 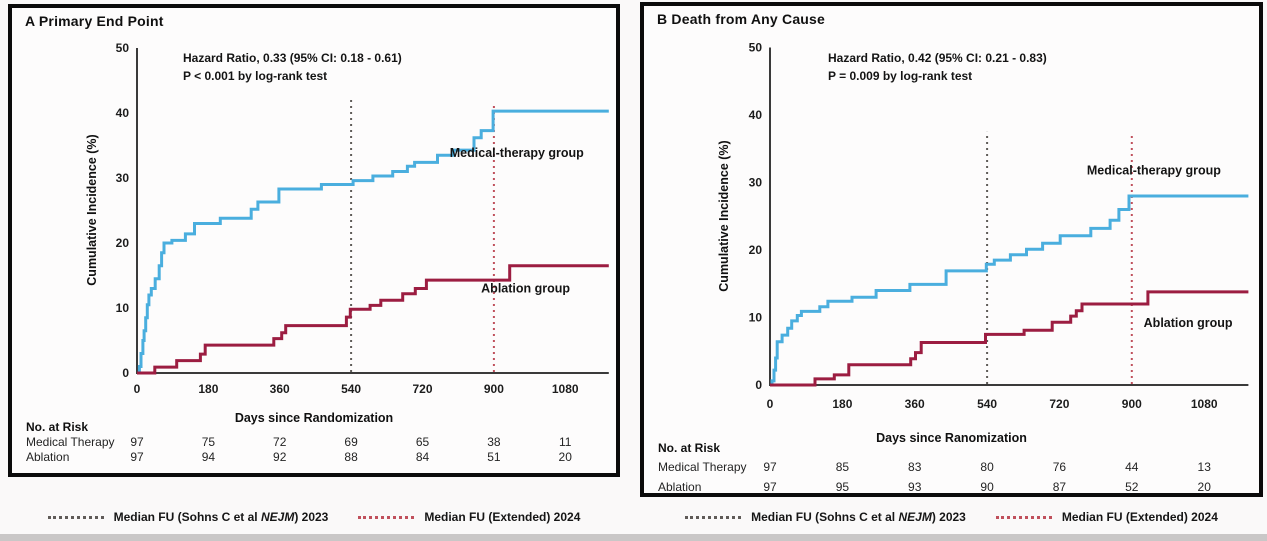 I want to click on risk-value: 69, so click(x=351, y=442).